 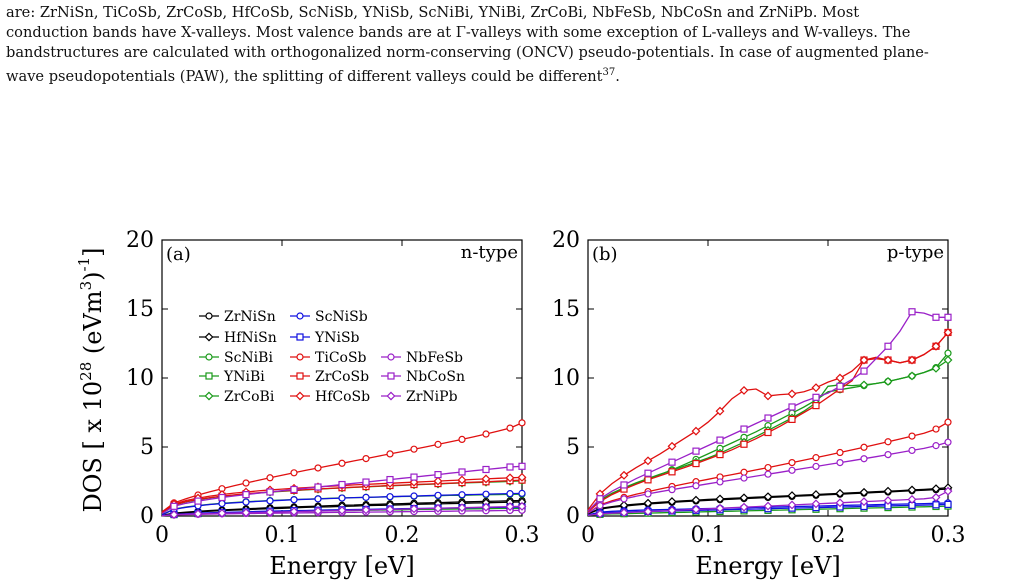 I want to click on legend-label: YNiSb, so click(x=337, y=338).